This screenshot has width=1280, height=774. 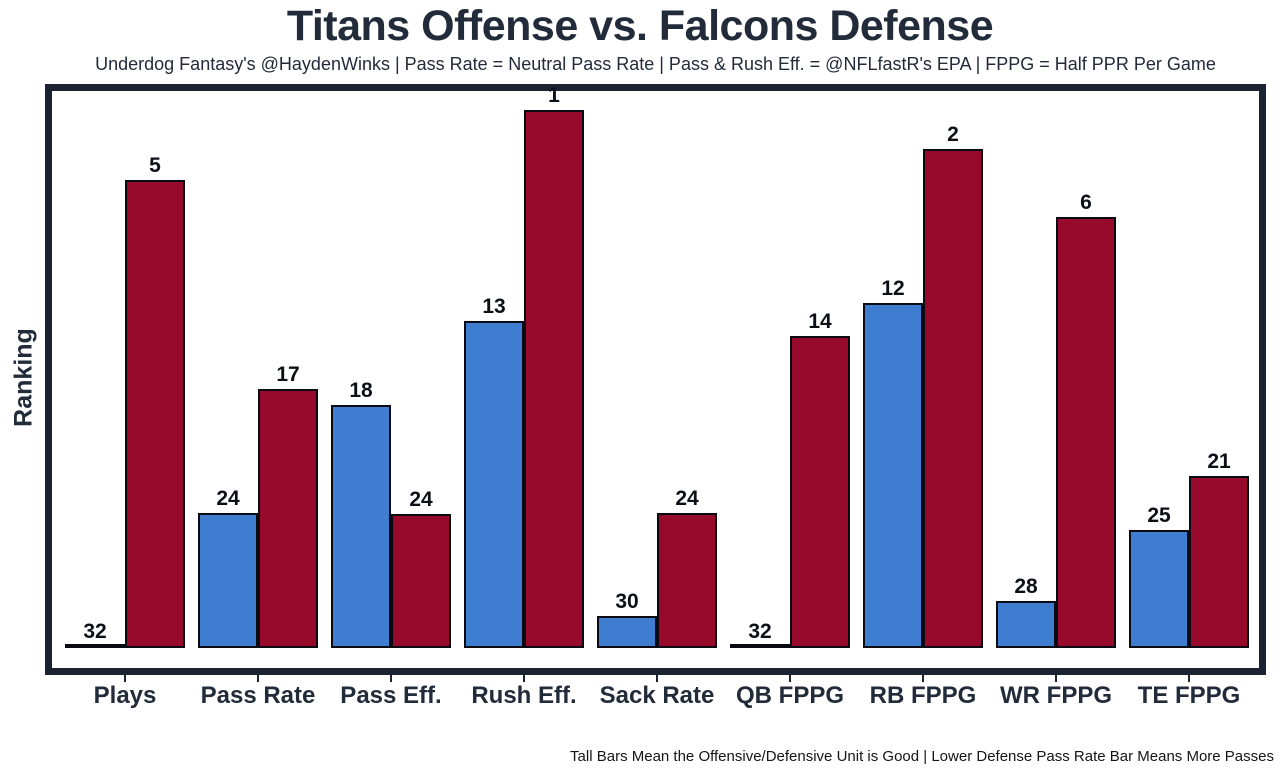 I want to click on bar-falcons-defense-te-fppg, so click(x=1219, y=562).